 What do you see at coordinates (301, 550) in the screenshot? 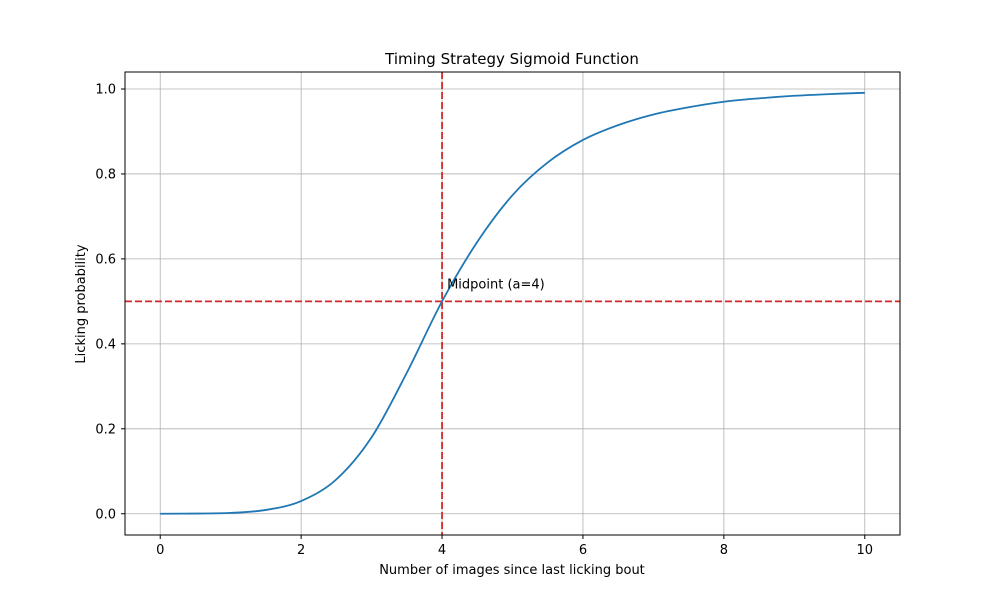
I see `x-tick-label: 2` at bounding box center [301, 550].